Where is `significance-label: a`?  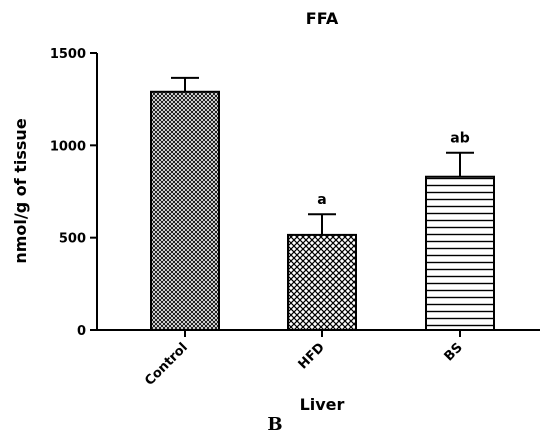 significance-label: a is located at coordinates (321, 200).